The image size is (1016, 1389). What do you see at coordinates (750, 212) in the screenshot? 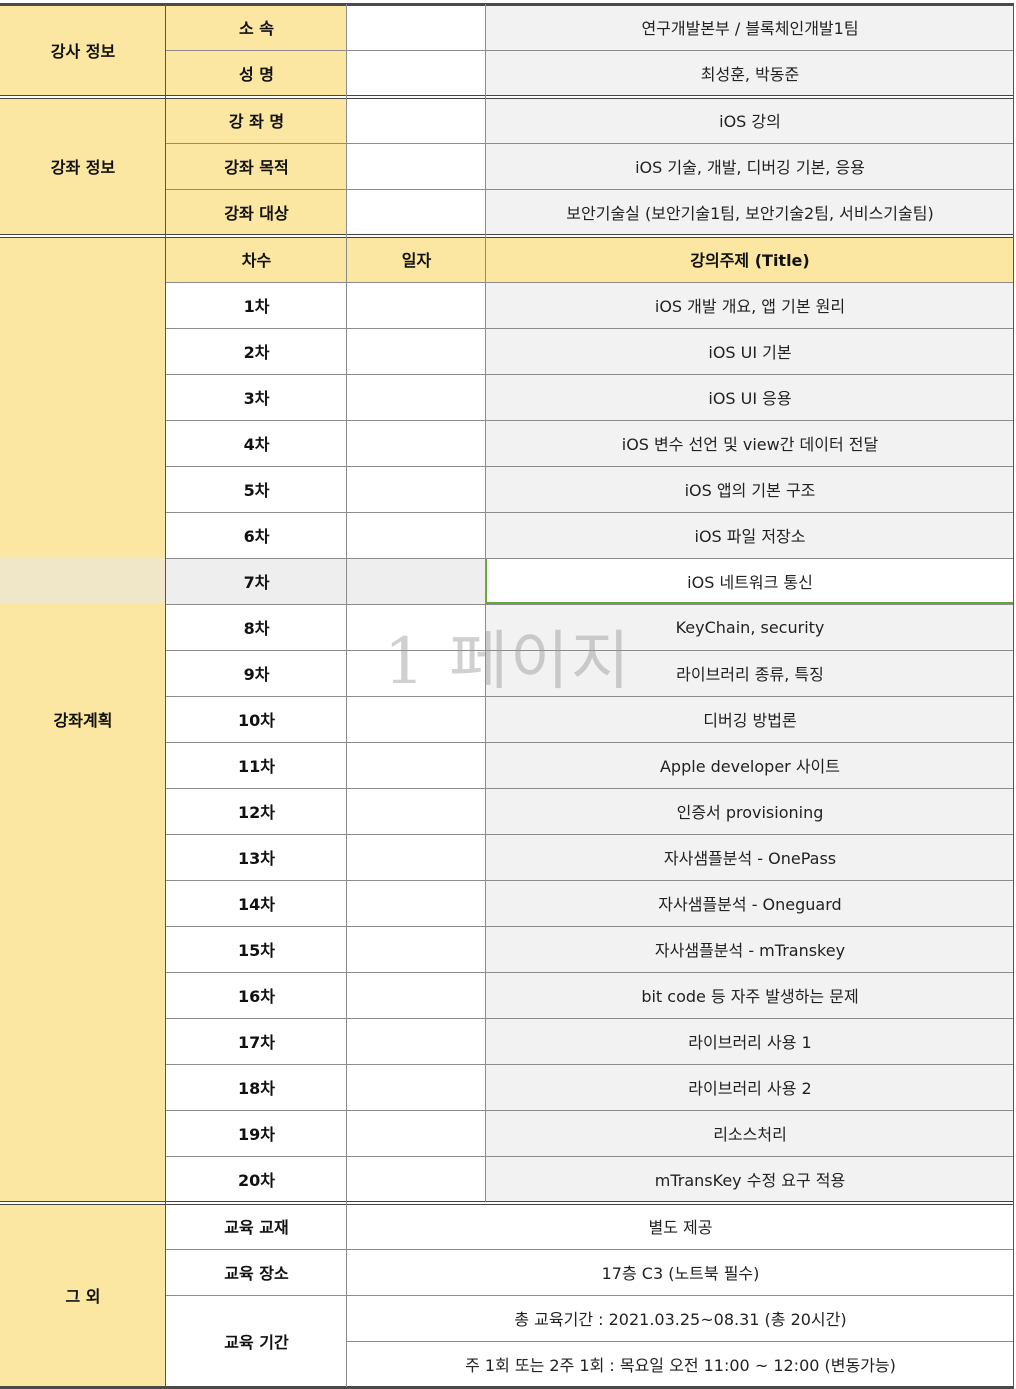
I see `course-field-value: 보안기술실 (보안기술1팀, 보안기술2팀, 서비스기술팀)` at bounding box center [750, 212].